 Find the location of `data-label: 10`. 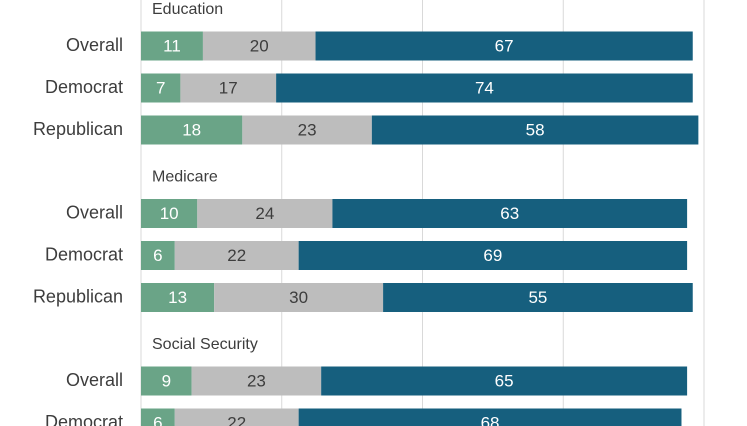

data-label: 10 is located at coordinates (169, 213).